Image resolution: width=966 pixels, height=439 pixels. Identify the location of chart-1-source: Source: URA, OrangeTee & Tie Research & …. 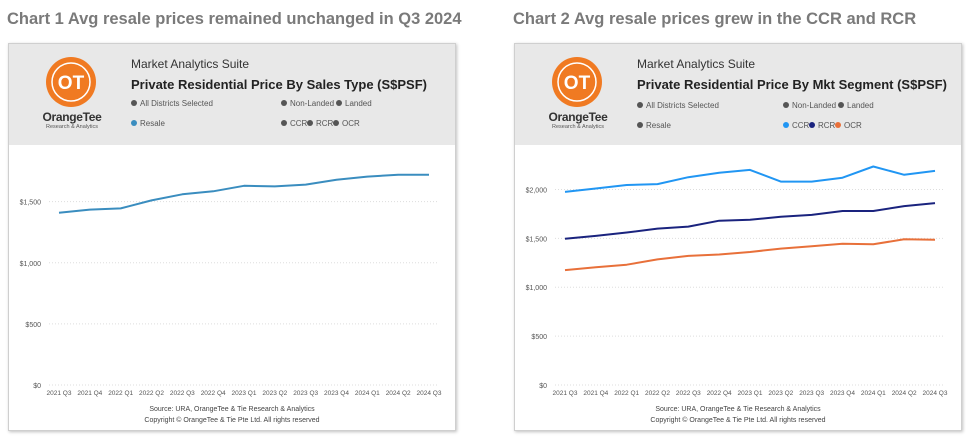
(232, 409).